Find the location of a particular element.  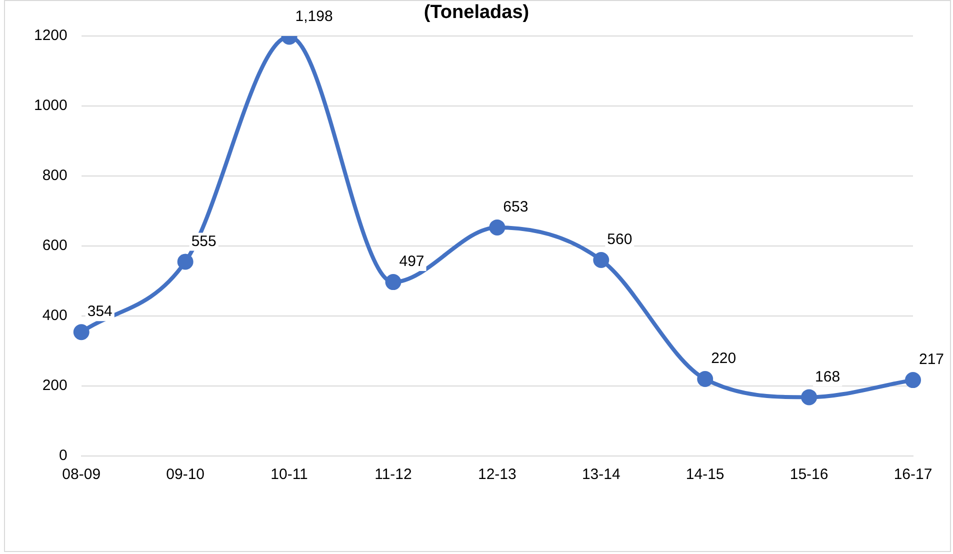

chart-title: (Toneladas) is located at coordinates (477, 12).